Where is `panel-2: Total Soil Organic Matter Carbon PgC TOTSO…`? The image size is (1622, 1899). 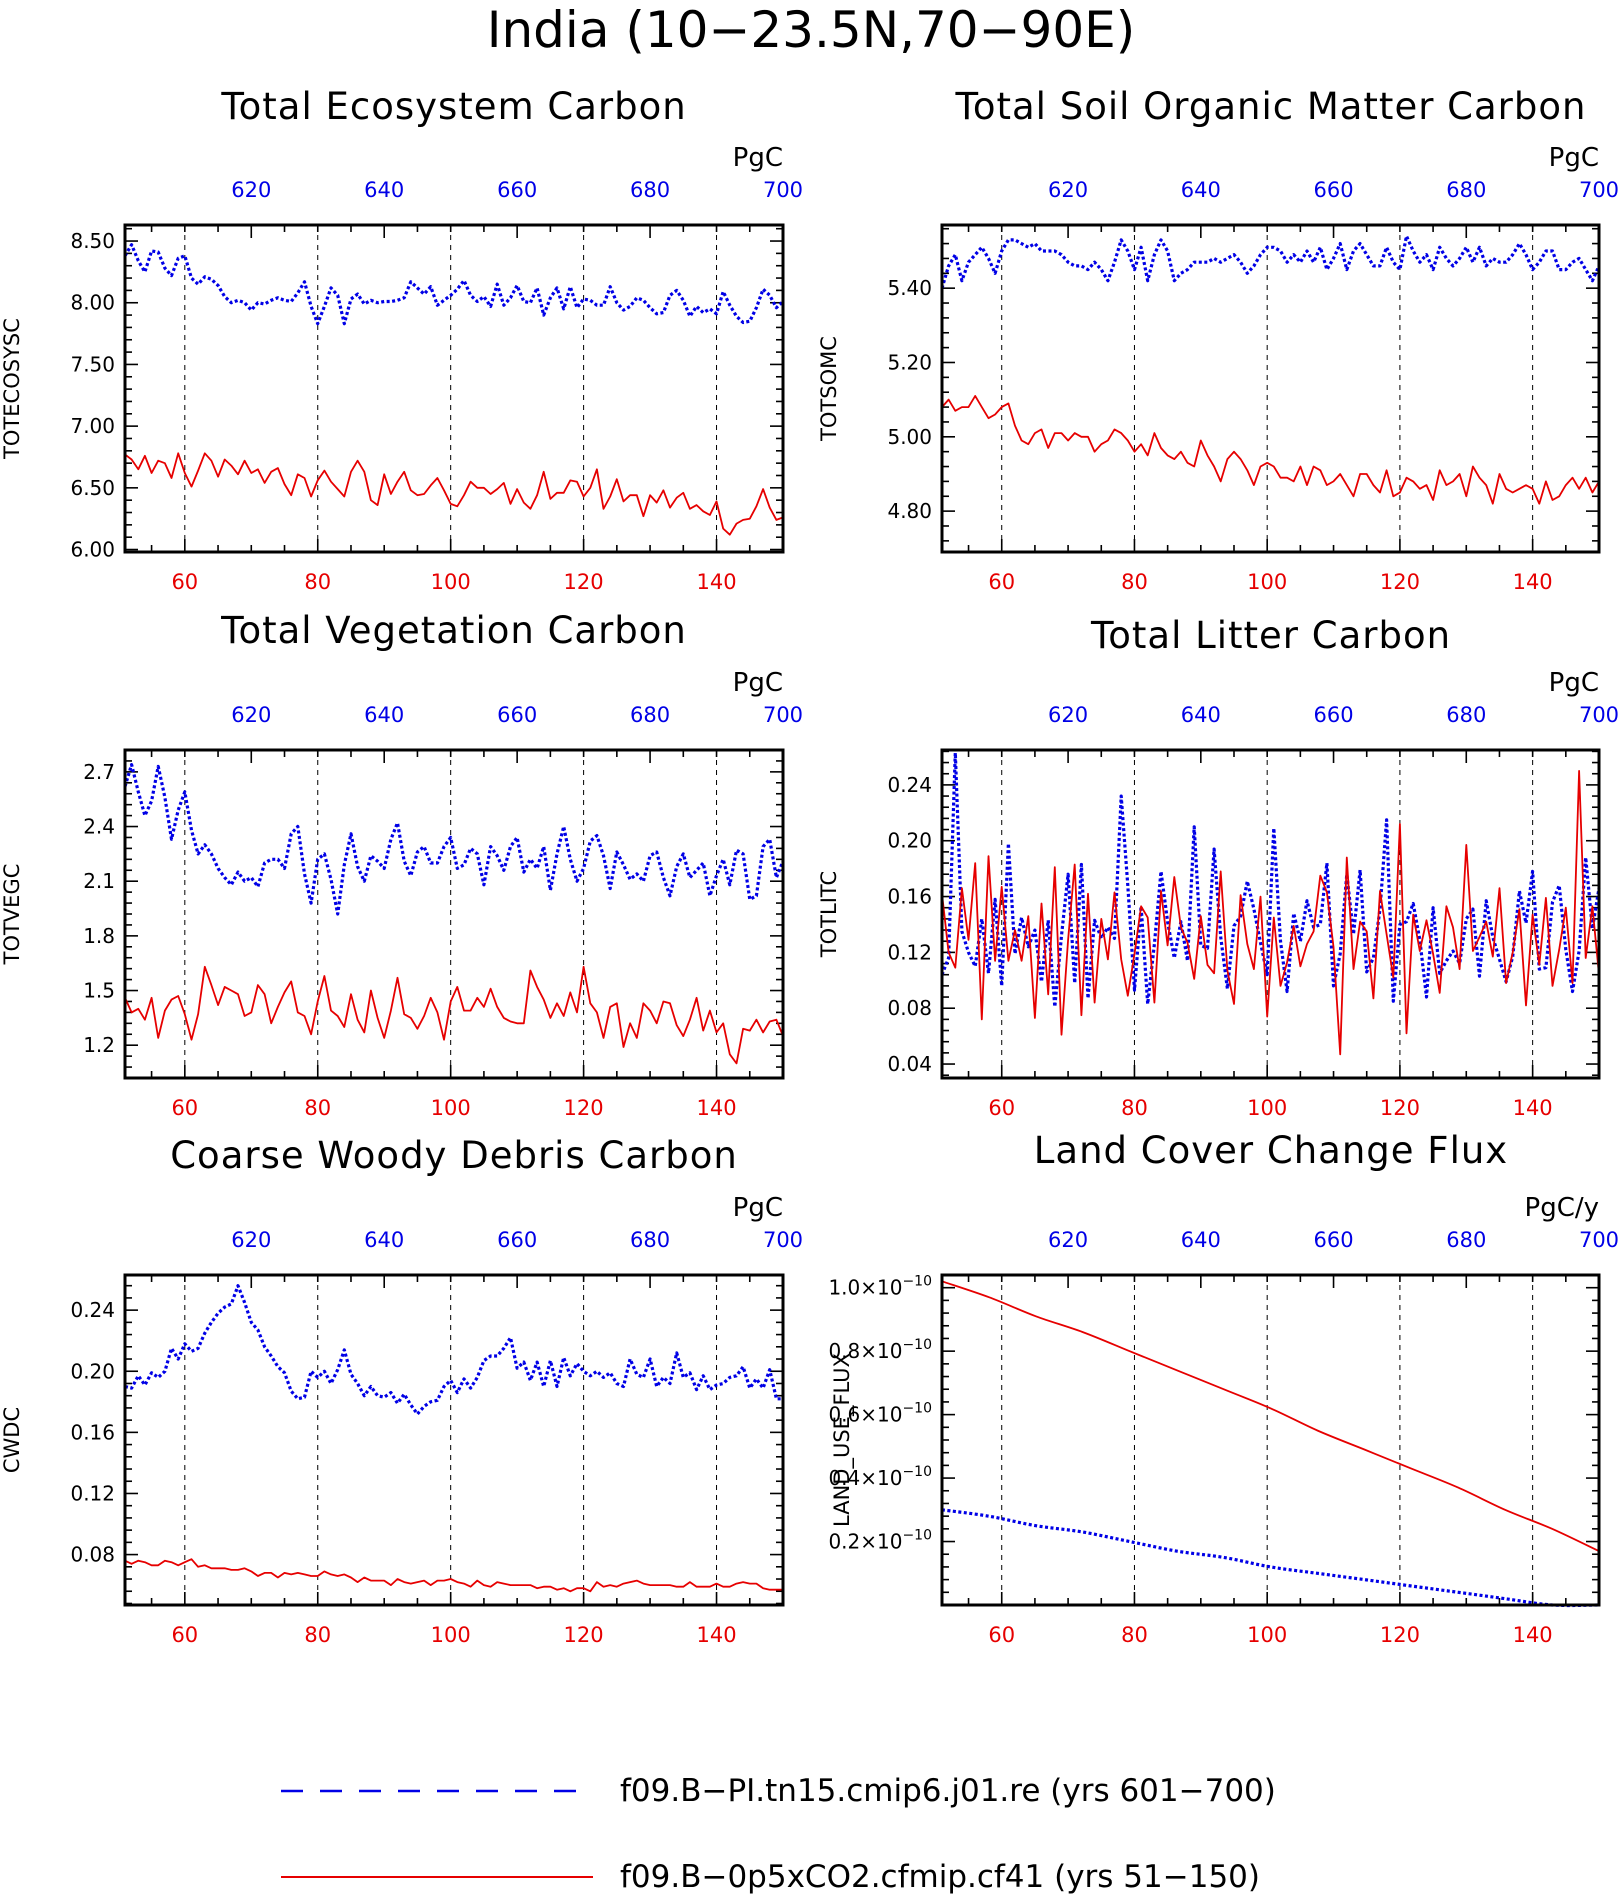 panel-2: Total Soil Organic Matter Carbon PgC TOTSO… is located at coordinates (1218, 339).